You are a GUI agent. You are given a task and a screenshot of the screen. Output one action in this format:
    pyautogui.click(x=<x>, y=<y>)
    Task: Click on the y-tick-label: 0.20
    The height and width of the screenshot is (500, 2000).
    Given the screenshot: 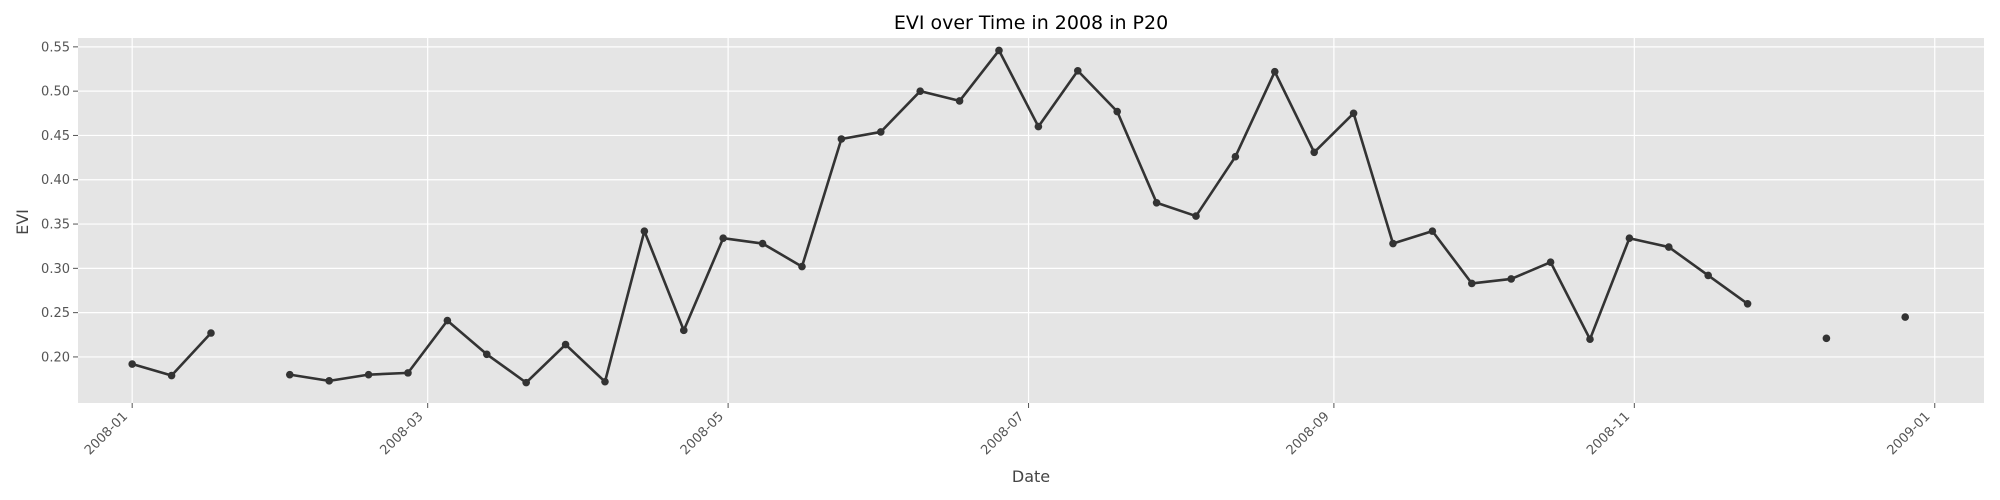 What is the action you would take?
    pyautogui.click(x=55, y=357)
    